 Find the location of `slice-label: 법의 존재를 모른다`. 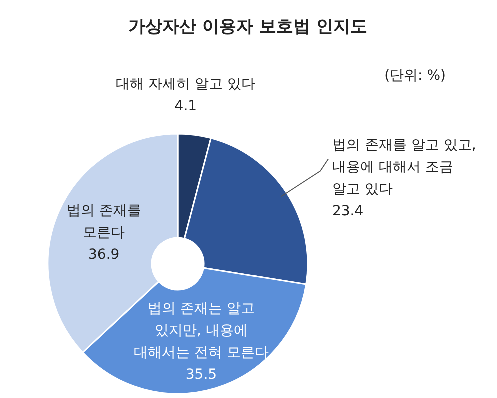

slice-label: 법의 존재를 모른다 is located at coordinates (104, 221).